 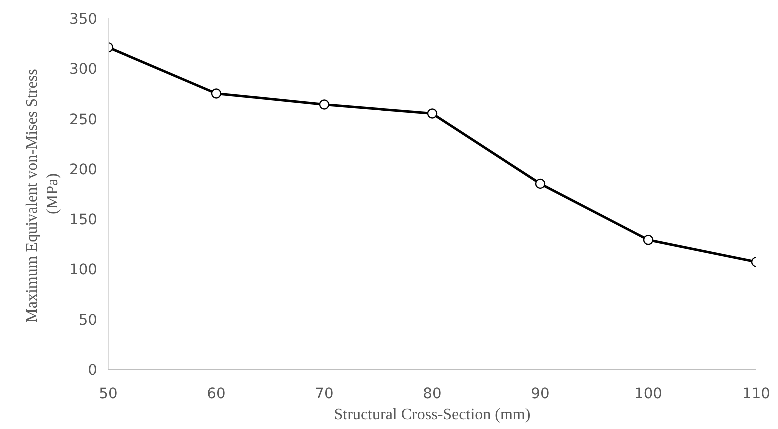 I want to click on x-tick-label: 100, so click(x=648, y=394).